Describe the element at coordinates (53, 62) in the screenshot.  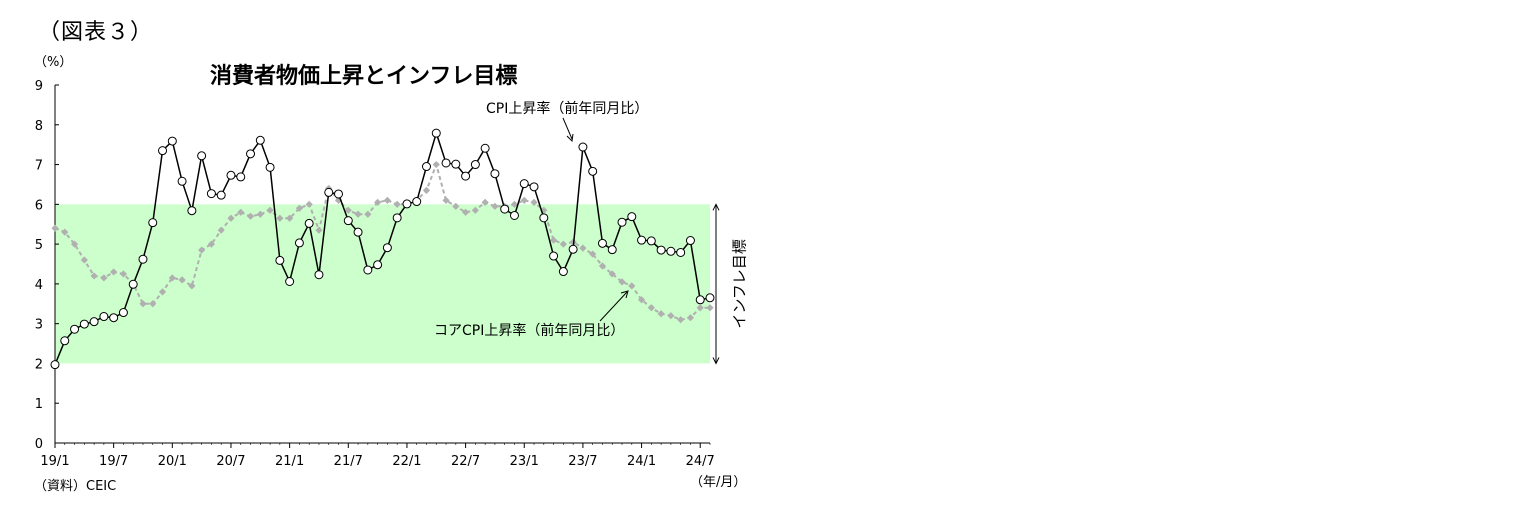
I see `y-unit-label: （%）` at that location.